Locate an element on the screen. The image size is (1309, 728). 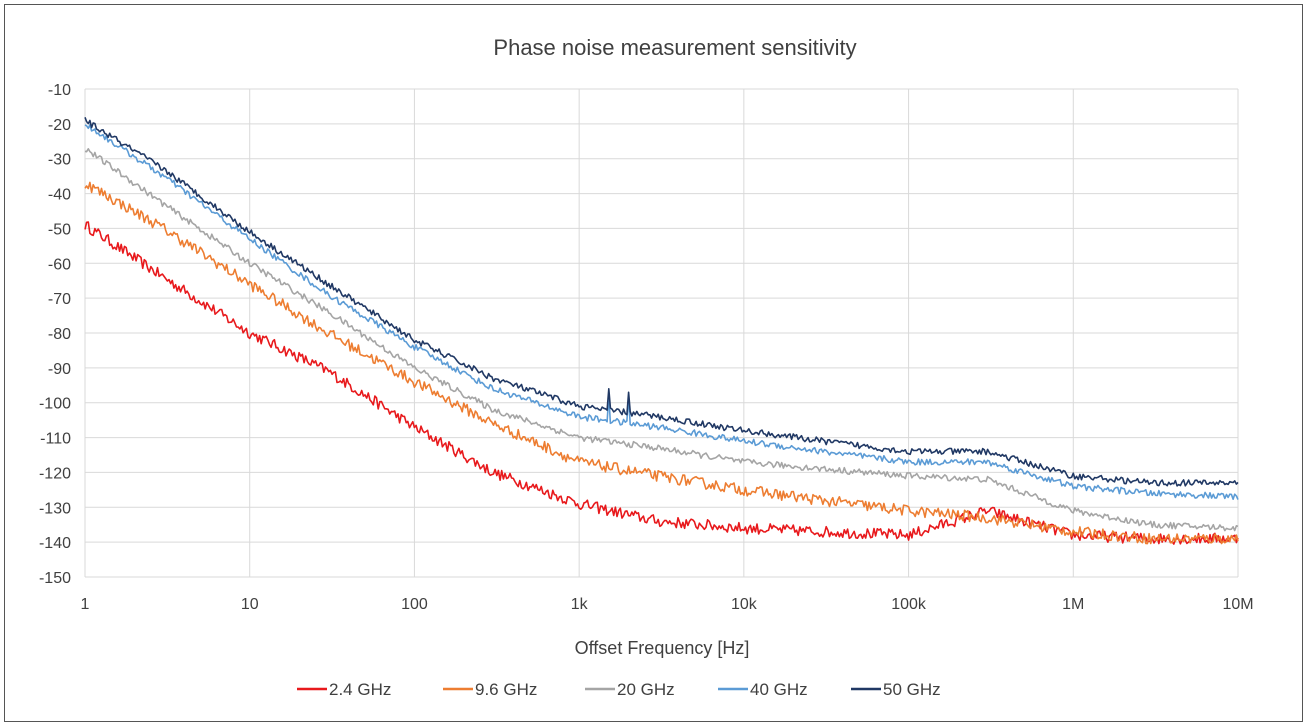
legend-label: 2.4 GHz is located at coordinates (360, 689).